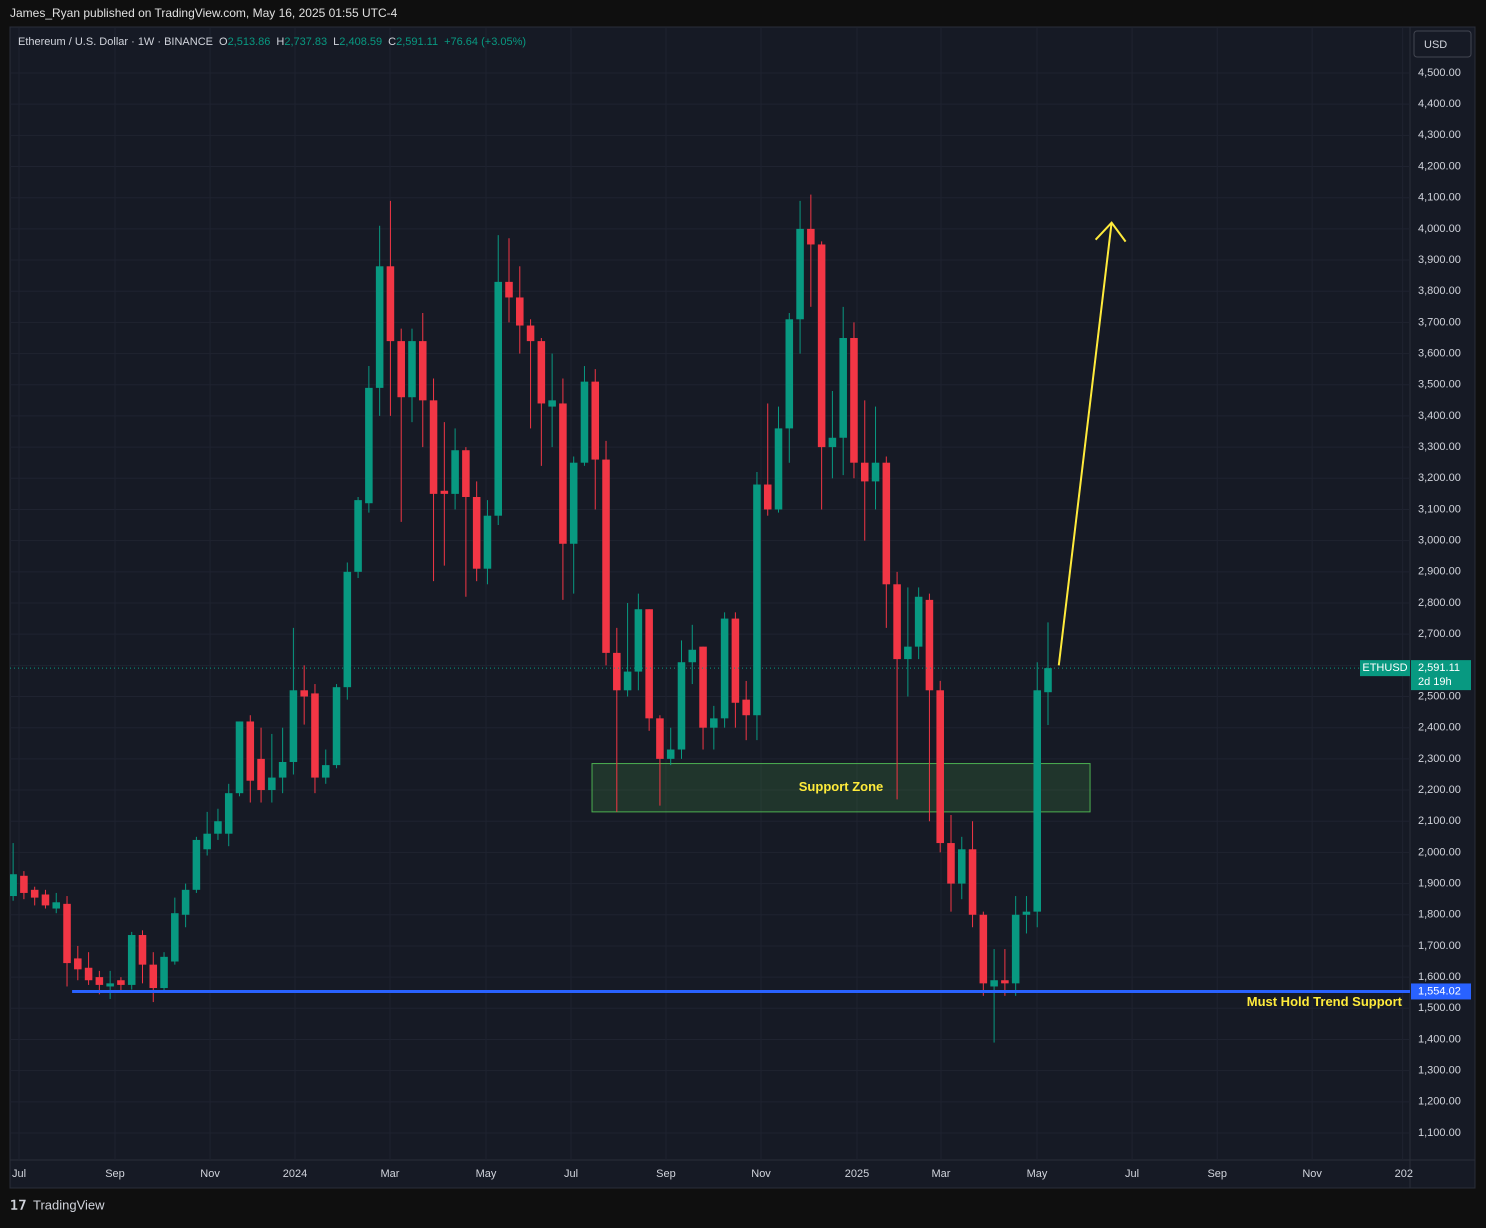 Image resolution: width=1486 pixels, height=1228 pixels. I want to click on y-tick-label: 3,200.00, so click(1439, 478).